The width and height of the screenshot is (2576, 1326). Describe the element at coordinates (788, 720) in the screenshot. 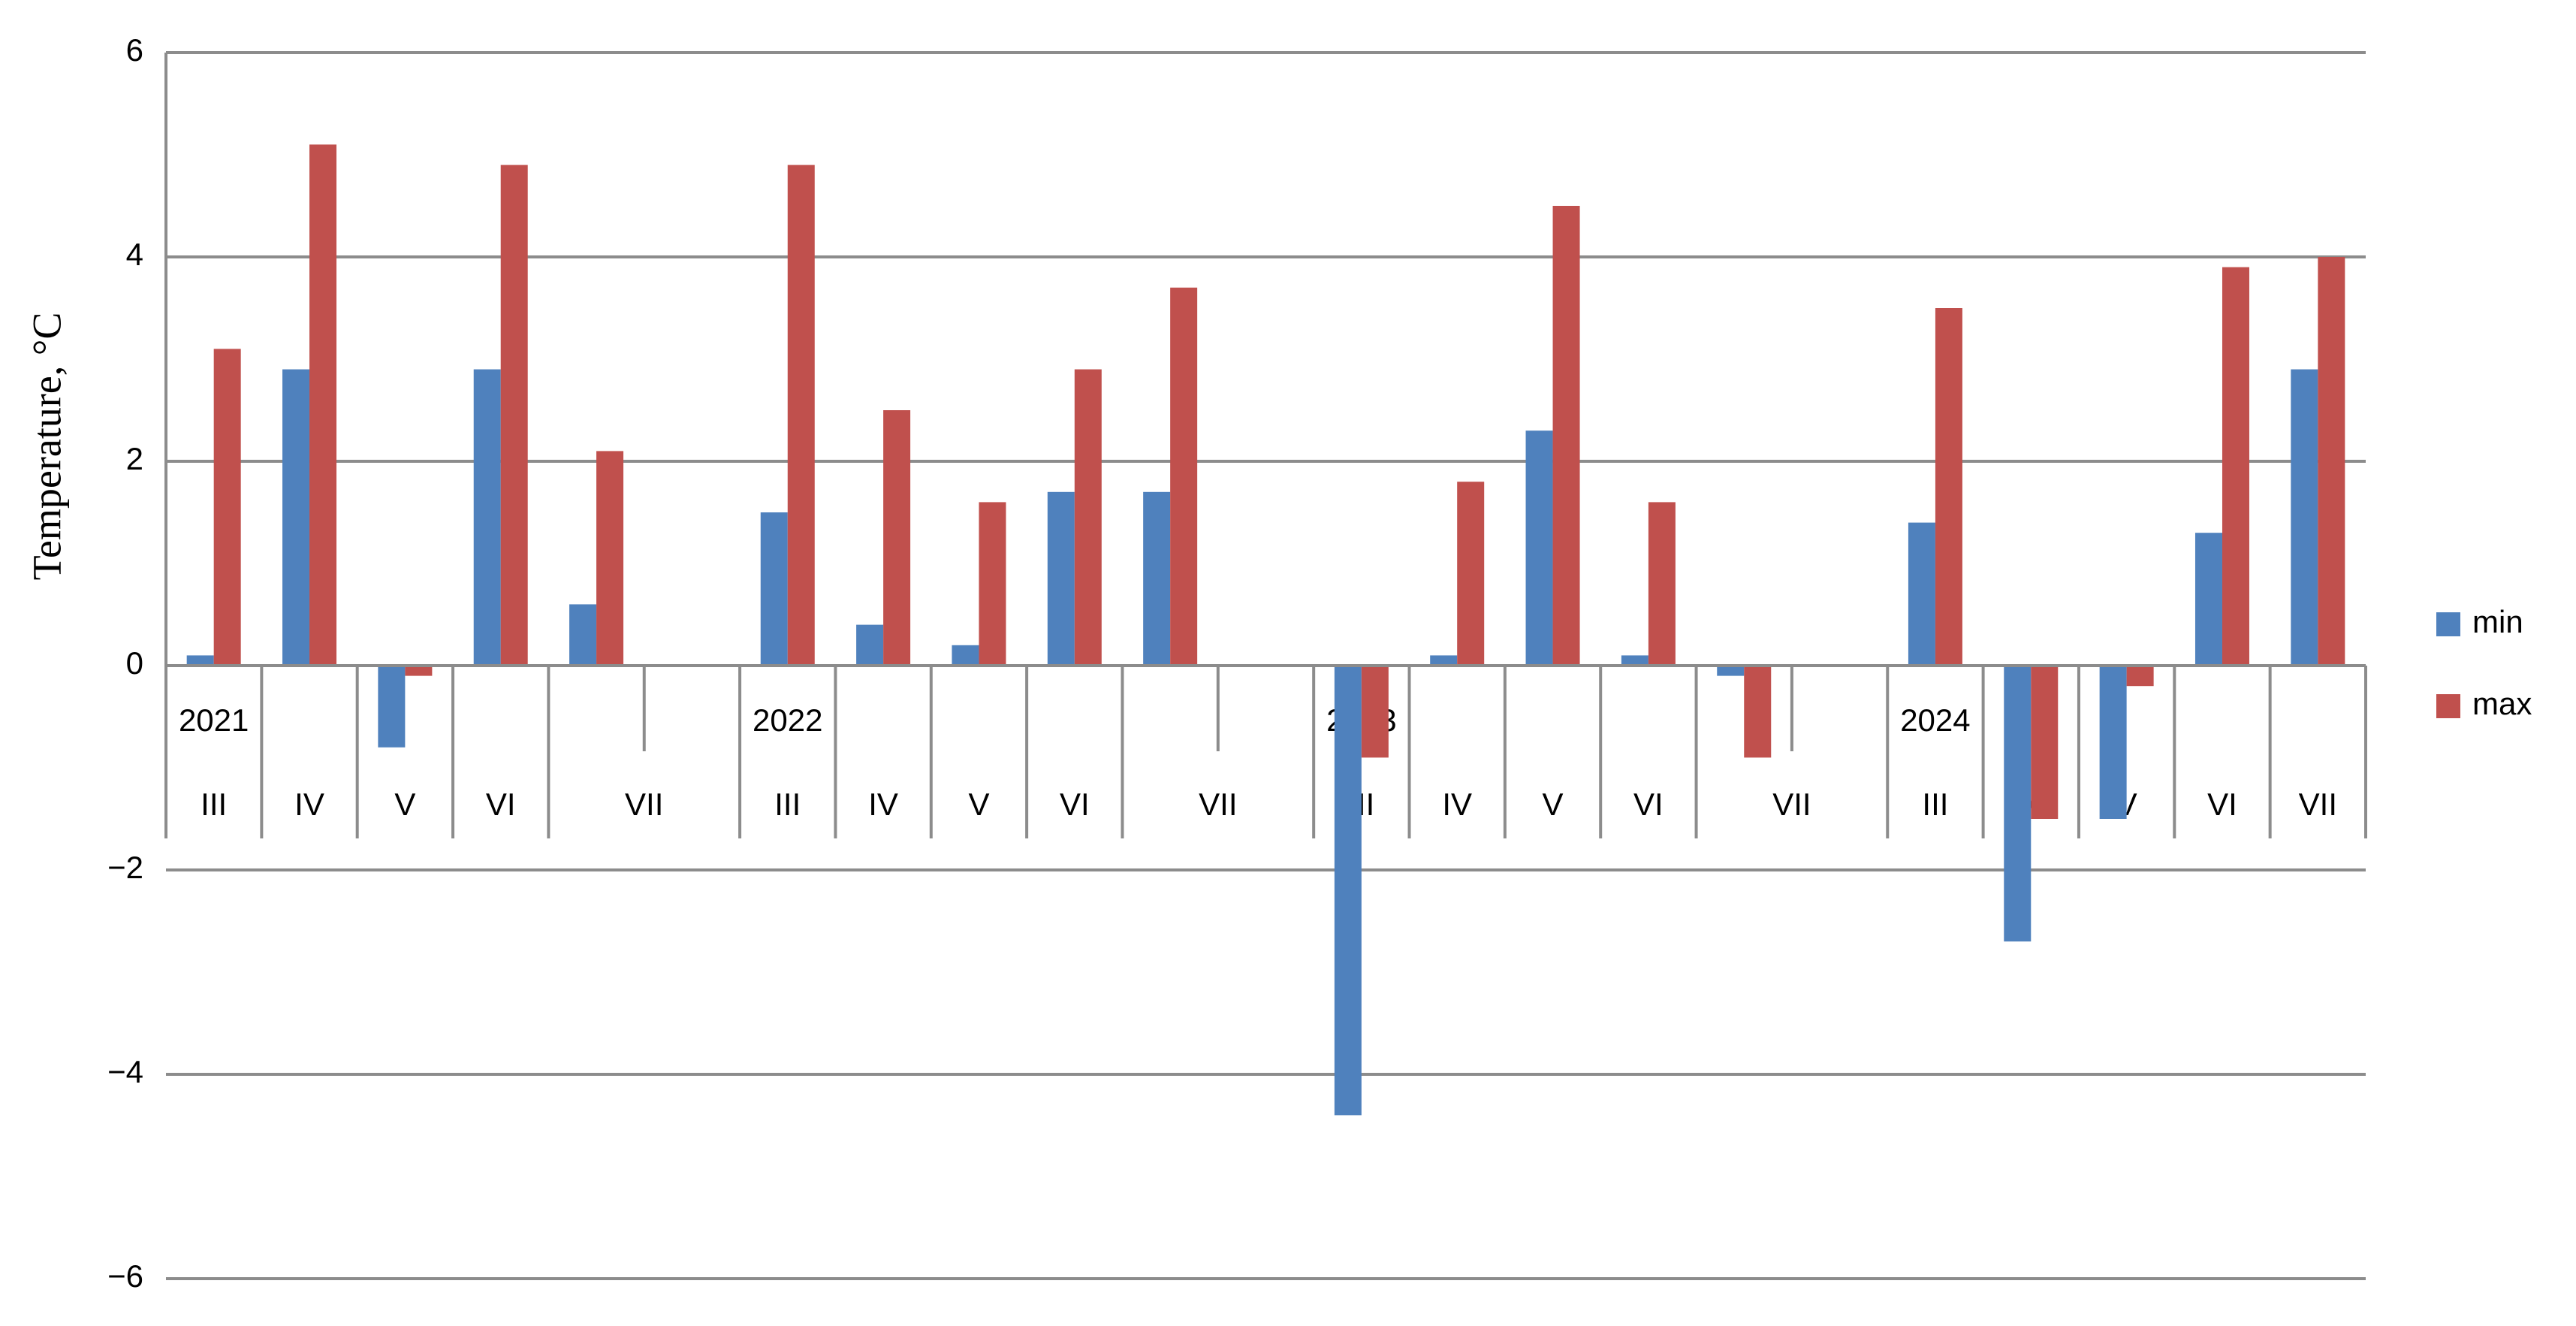

I see `year-label: 2022` at that location.